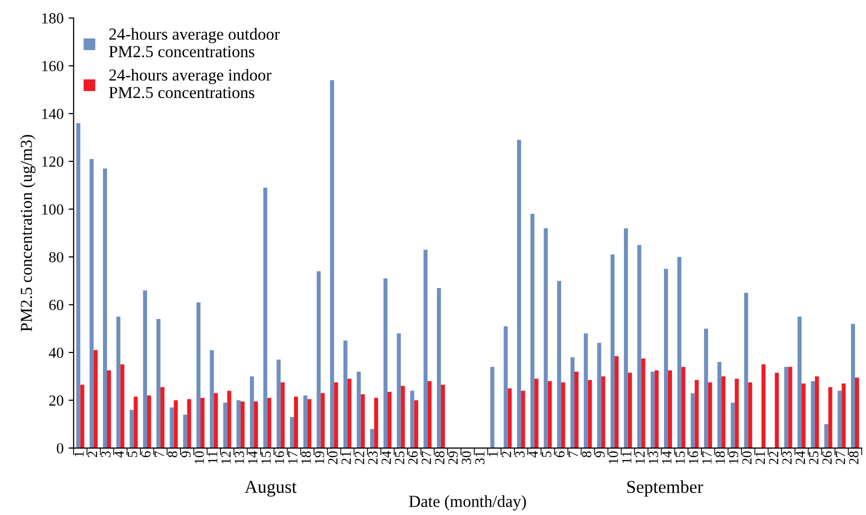  What do you see at coordinates (213, 457) in the screenshot?
I see `x-tick-label: 11` at bounding box center [213, 457].